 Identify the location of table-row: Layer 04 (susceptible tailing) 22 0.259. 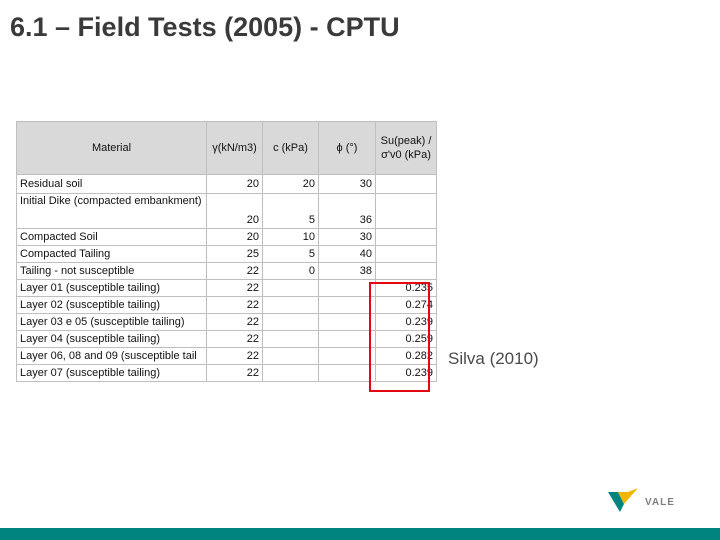
(226, 339).